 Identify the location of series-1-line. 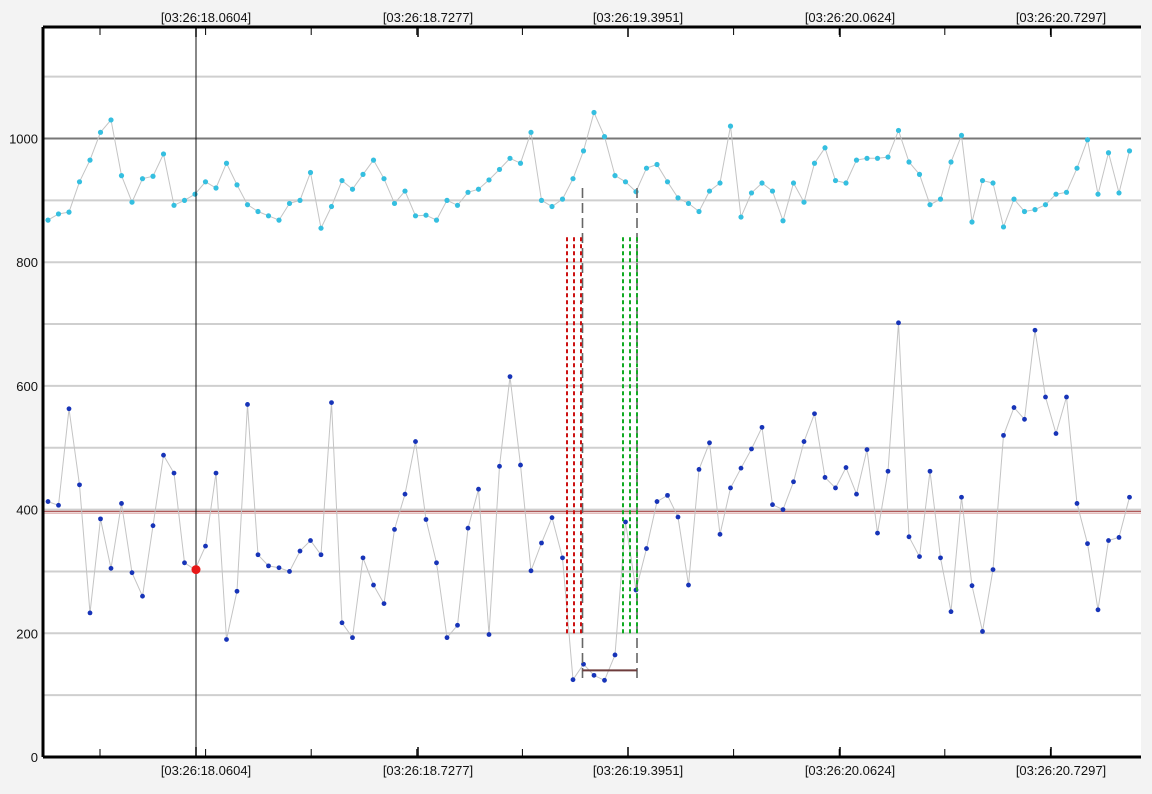
(588, 170).